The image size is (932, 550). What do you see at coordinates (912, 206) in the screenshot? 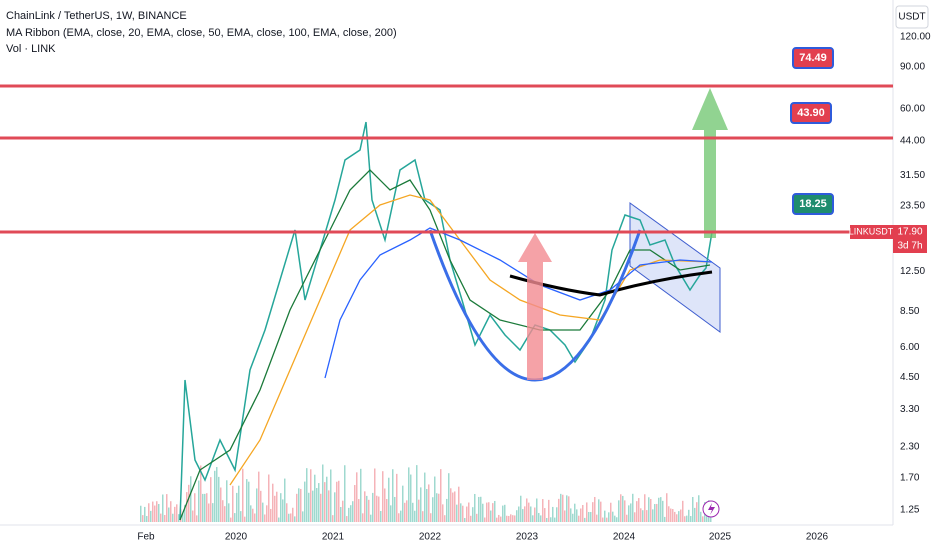
I see `price-label: 23.50` at bounding box center [912, 206].